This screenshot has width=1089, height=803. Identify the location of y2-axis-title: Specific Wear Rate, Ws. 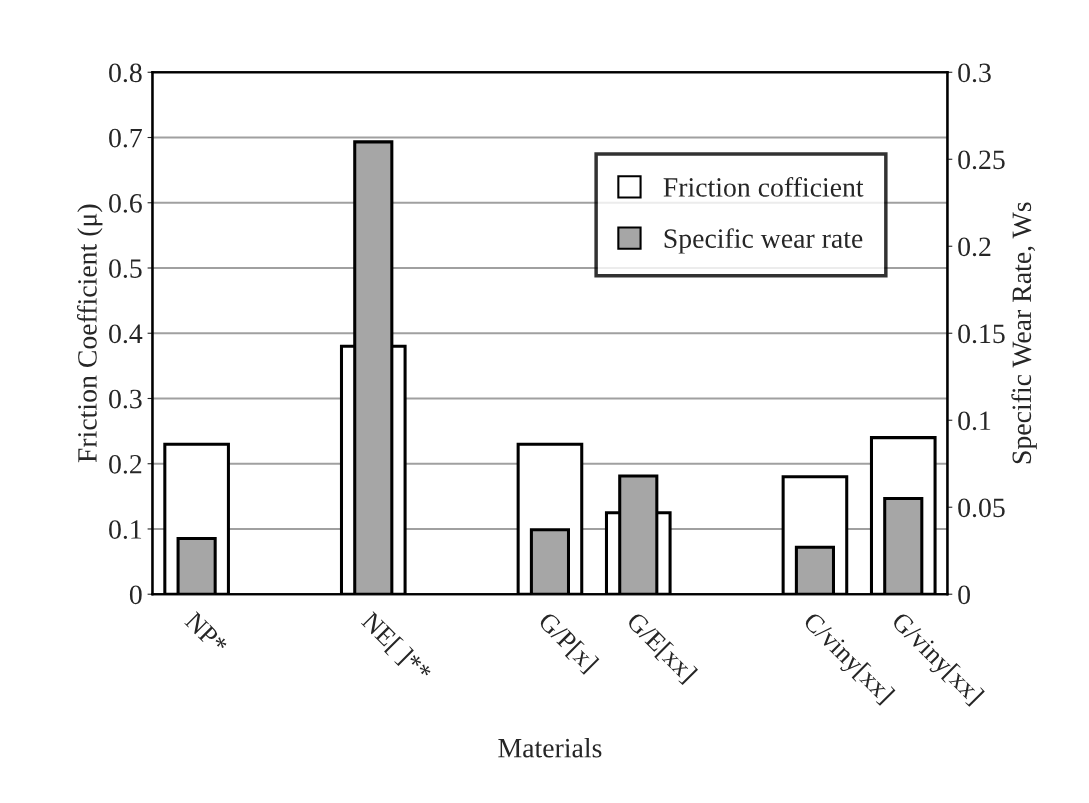
(1024, 333).